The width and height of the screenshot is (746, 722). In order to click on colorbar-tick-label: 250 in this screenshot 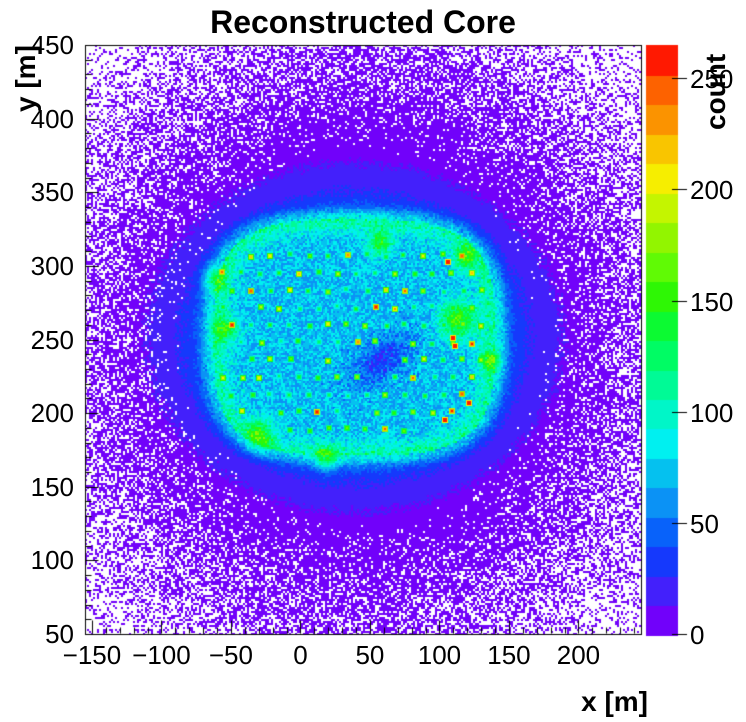, I will do `click(712, 79)`.